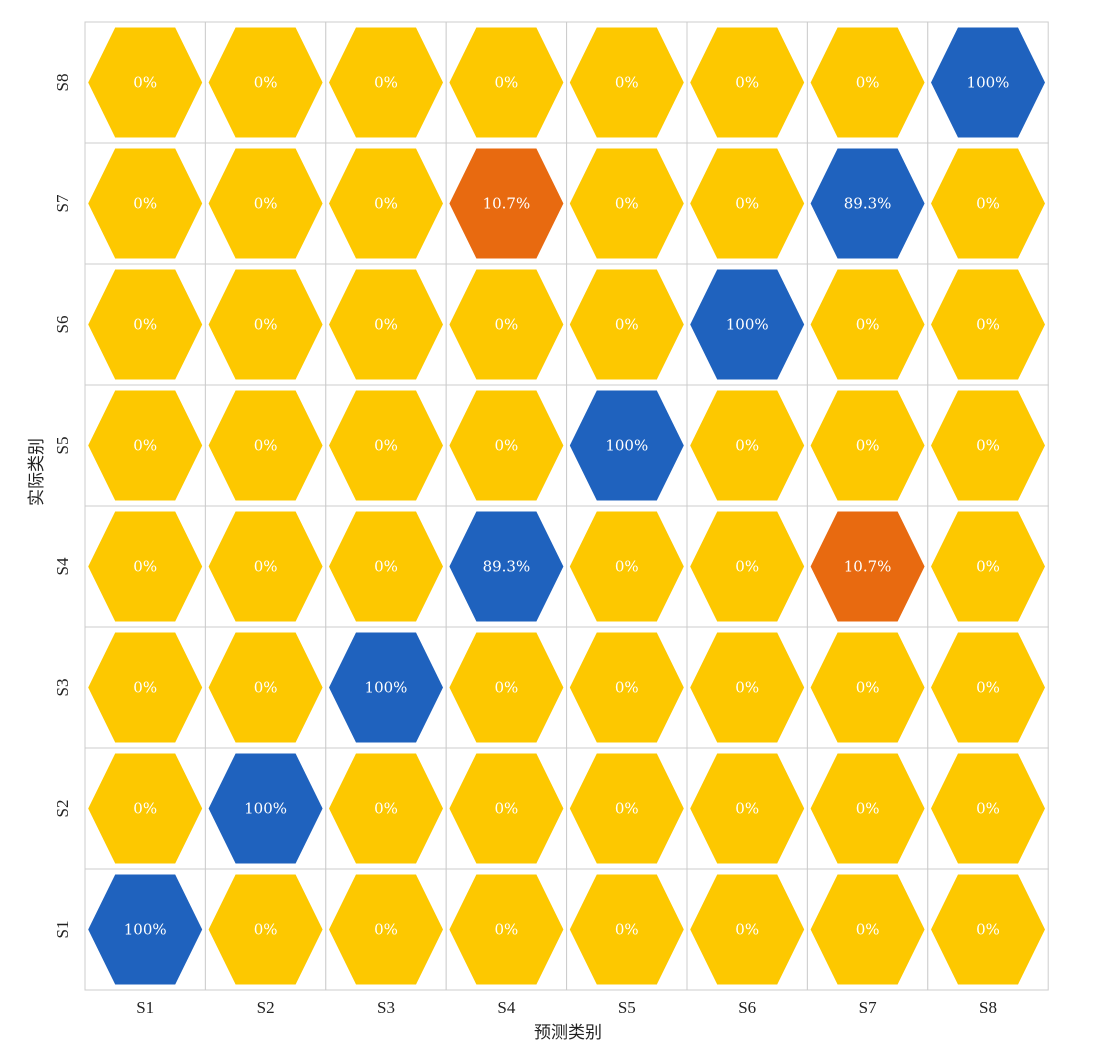 The height and width of the screenshot is (1052, 1108). I want to click on cell-value-label: 10.7%, so click(868, 567).